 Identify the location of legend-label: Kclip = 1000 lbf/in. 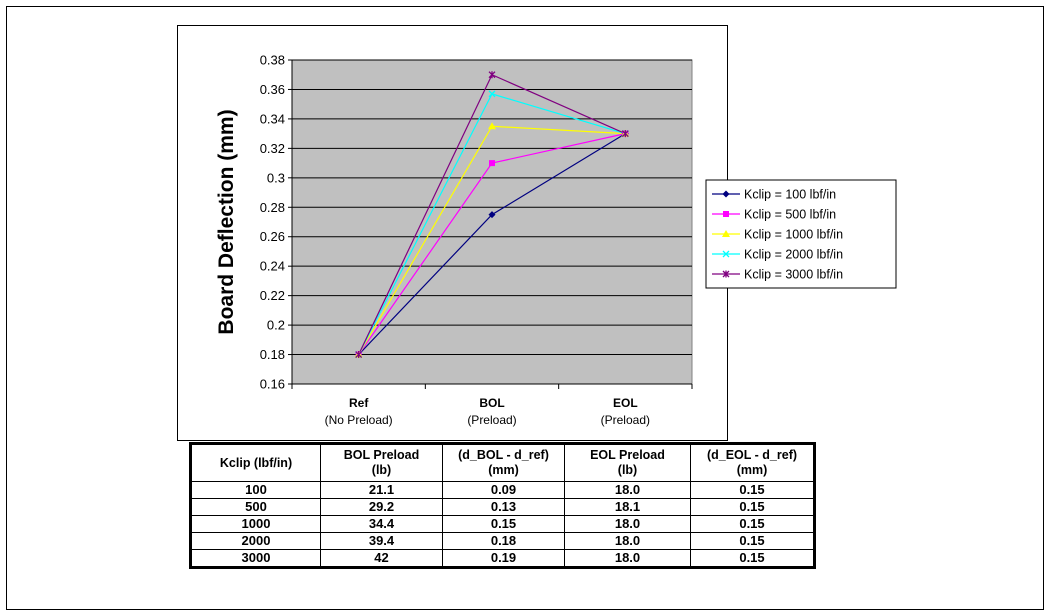
(793, 235).